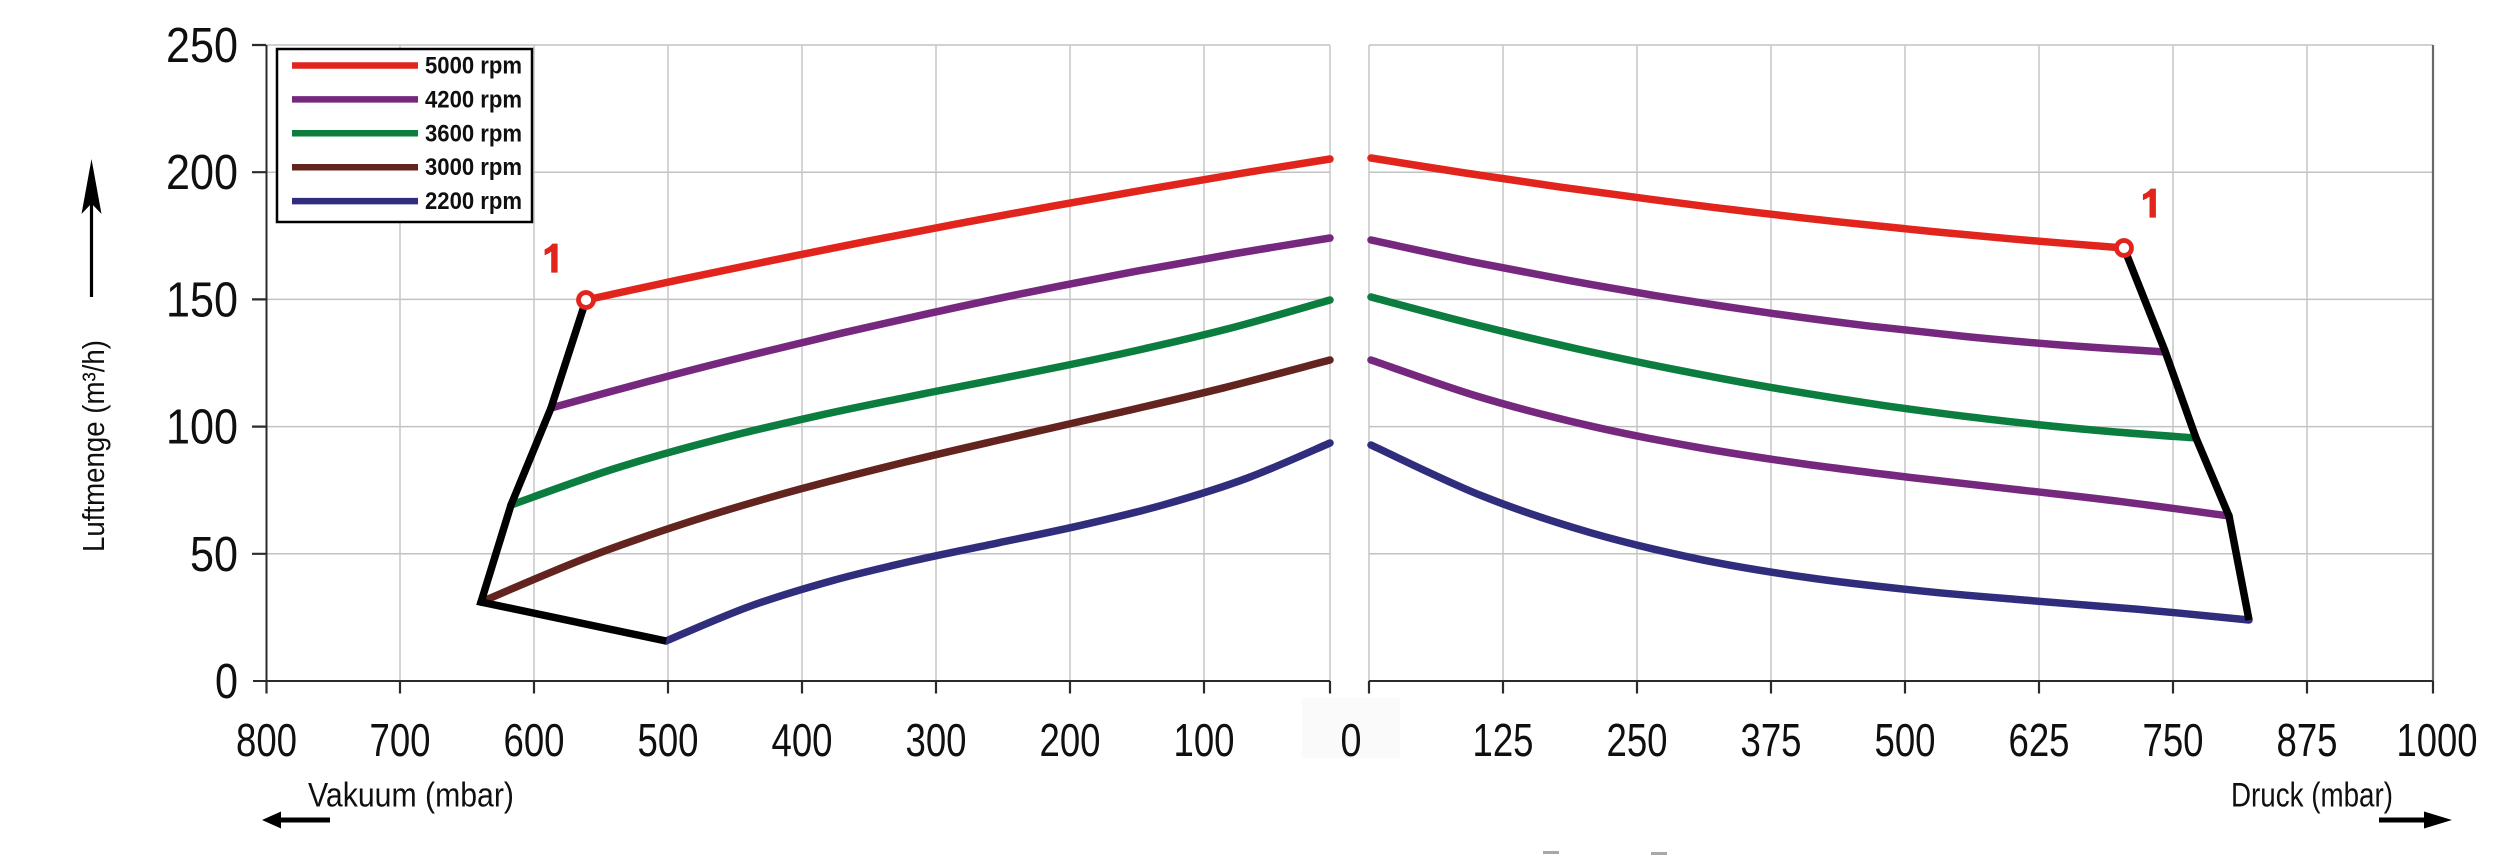 The image size is (2515, 868). What do you see at coordinates (473, 133) in the screenshot?
I see `svg-text: 3600 rpm` at bounding box center [473, 133].